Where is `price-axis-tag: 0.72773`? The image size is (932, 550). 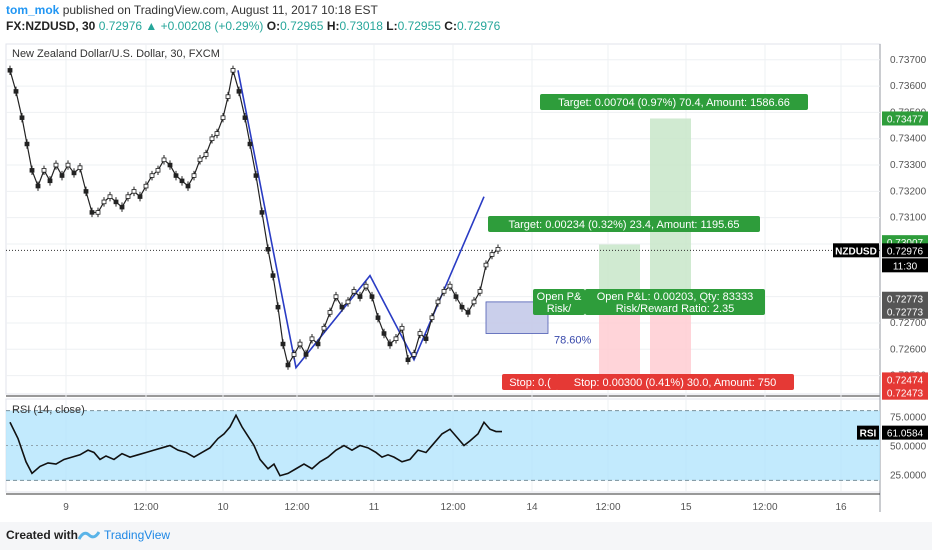 price-axis-tag: 0.72773 is located at coordinates (905, 311).